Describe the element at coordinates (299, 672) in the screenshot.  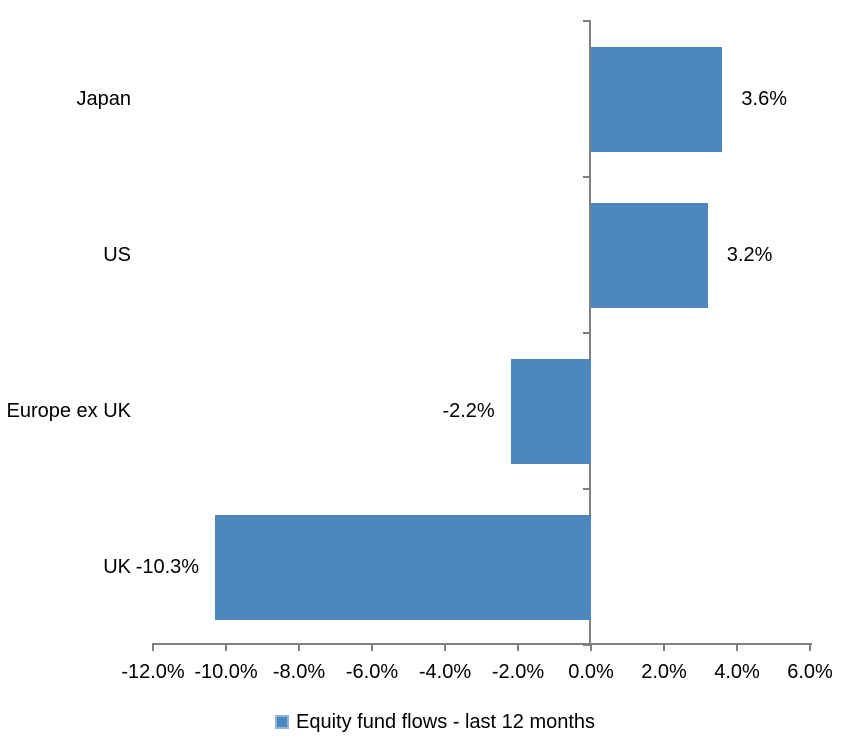
I see `value-axis-tick-label: -8.0%` at that location.